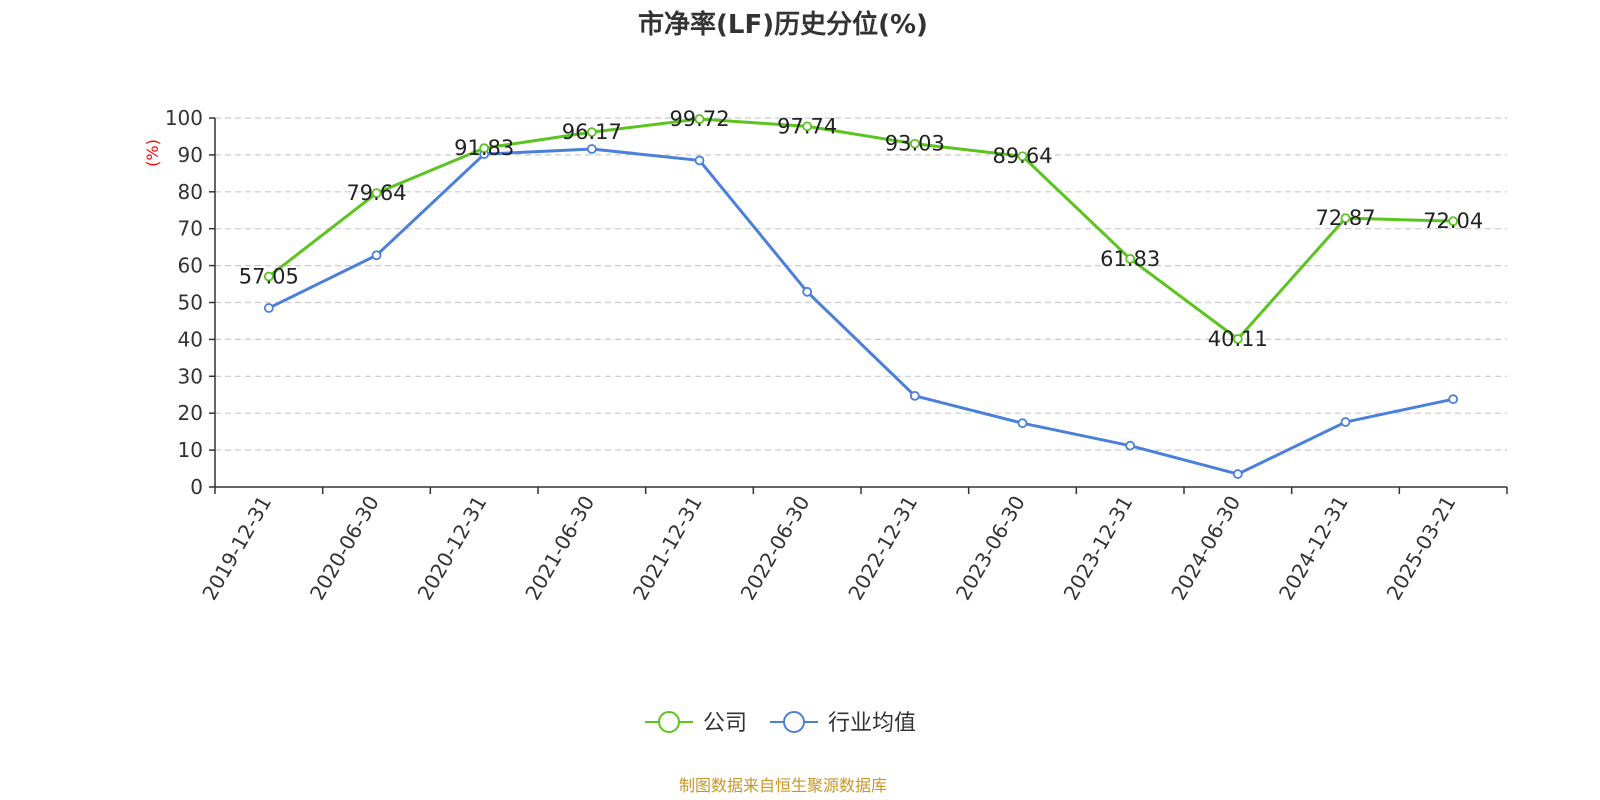 The width and height of the screenshot is (1600, 800). Describe the element at coordinates (559, 548) in the screenshot. I see `x-tick-label: 2021-06-30` at that location.